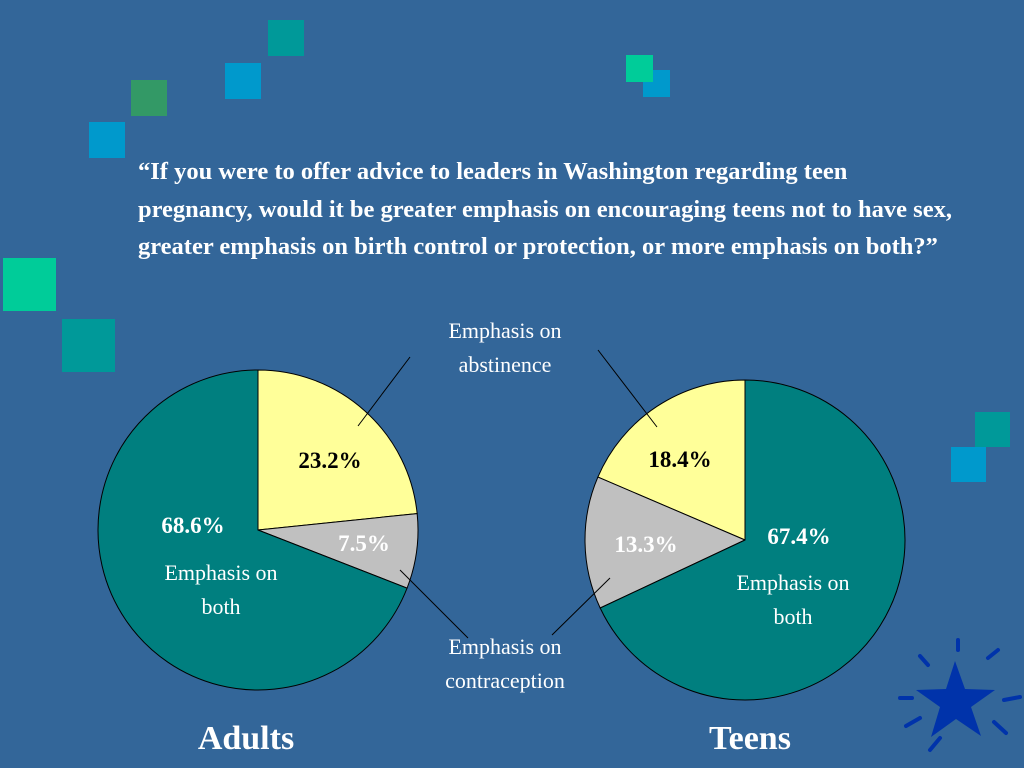 This screenshot has height=768, width=1024. Describe the element at coordinates (329, 460) in the screenshot. I see `pie-value-label-emphasis-on-abstinence: 23.2%` at that location.